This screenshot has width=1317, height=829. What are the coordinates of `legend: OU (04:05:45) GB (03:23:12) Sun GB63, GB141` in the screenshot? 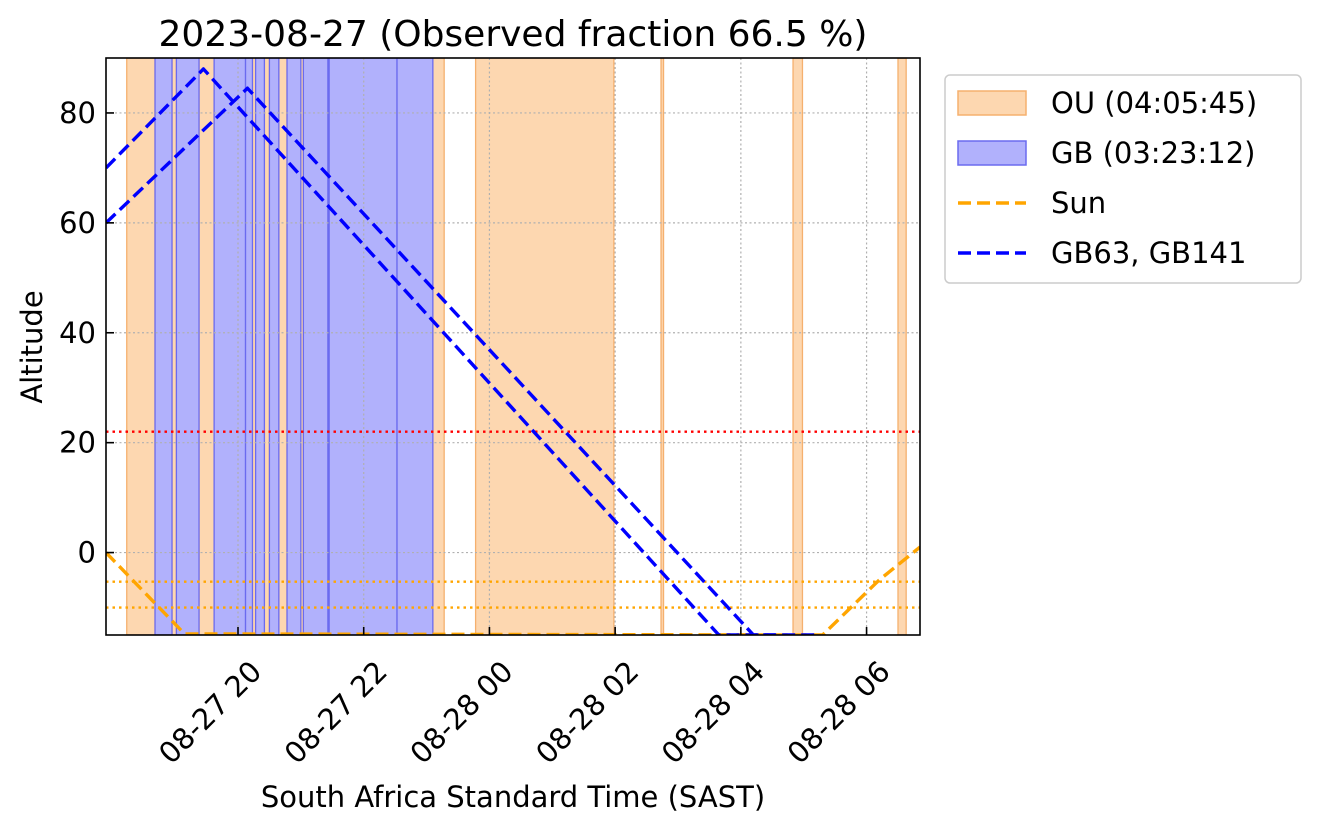 It's located at (1123, 179).